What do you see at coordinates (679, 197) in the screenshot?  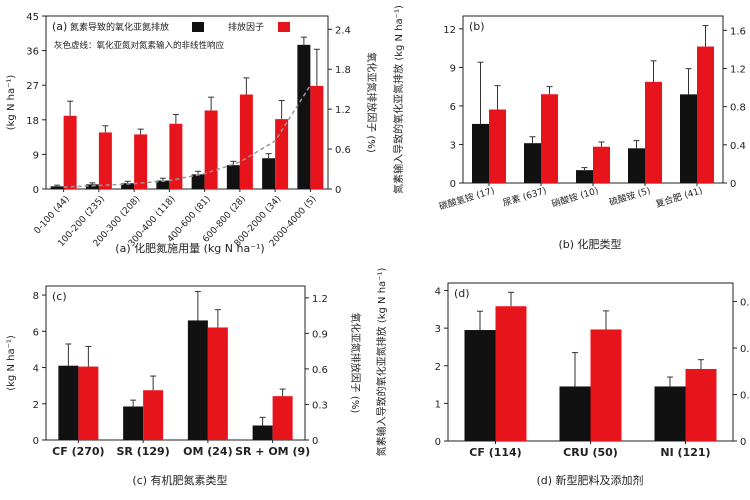 I see `category-label: 复合肥 (41)` at bounding box center [679, 197].